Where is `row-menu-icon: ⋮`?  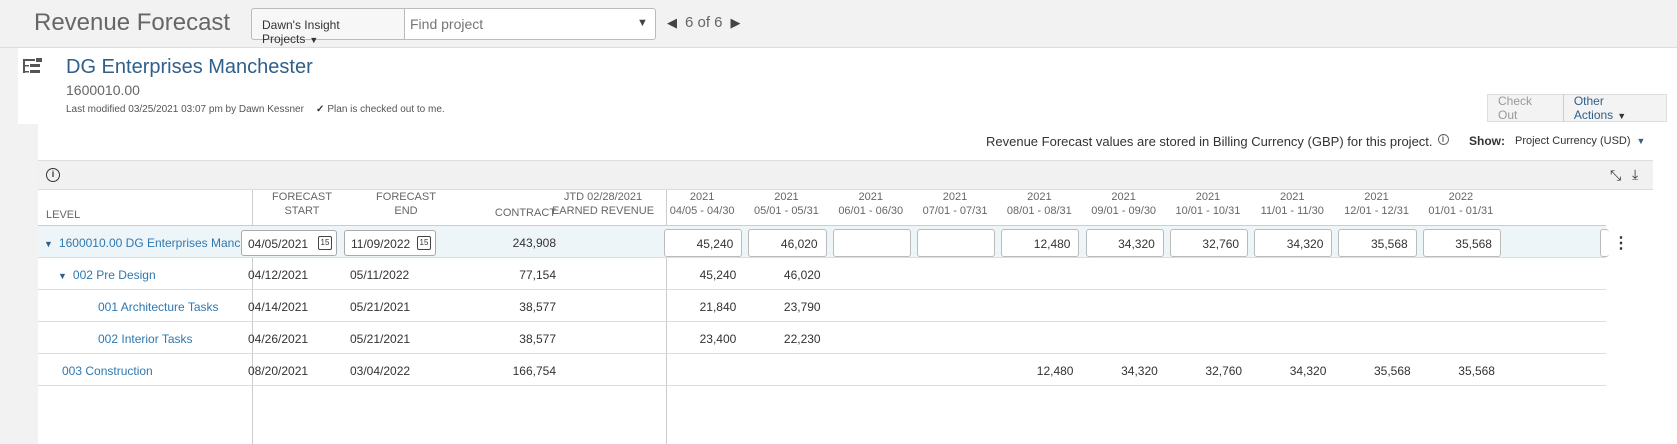 row-menu-icon: ⋮ is located at coordinates (1621, 243).